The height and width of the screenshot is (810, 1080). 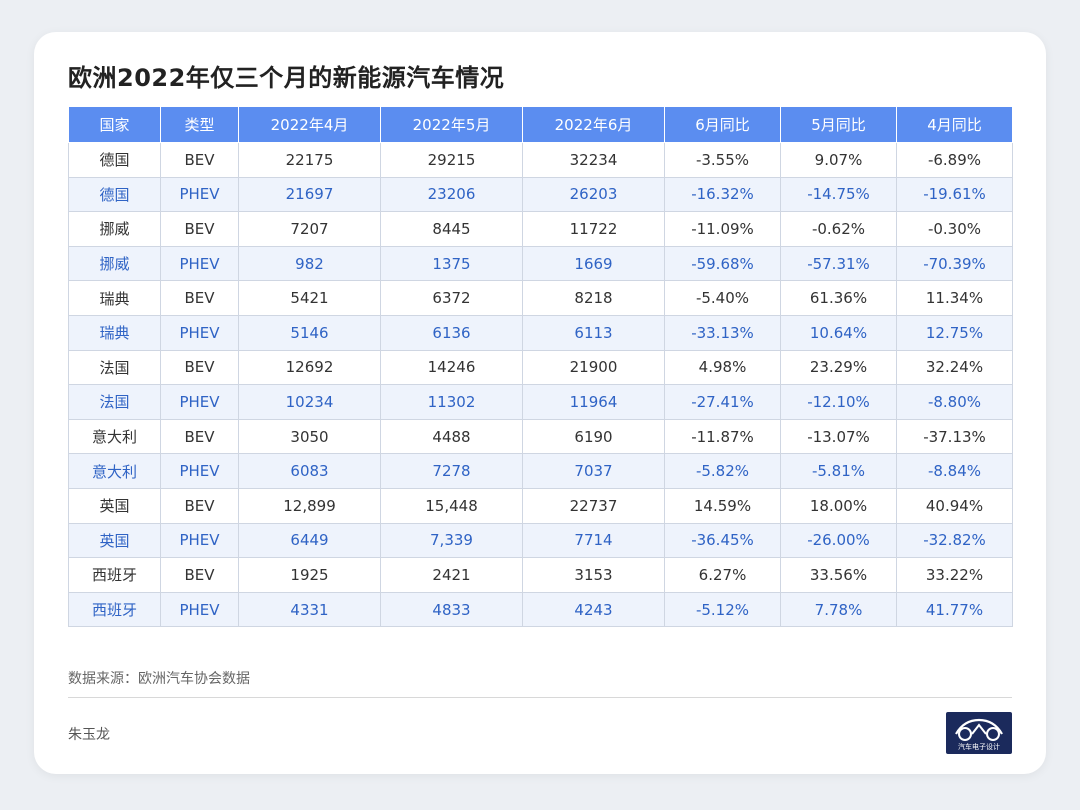 I want to click on table-row: 挪威 PHEV 982 1375 1669 -59.68% -57.31% -70.39%, so click(x=540, y=263).